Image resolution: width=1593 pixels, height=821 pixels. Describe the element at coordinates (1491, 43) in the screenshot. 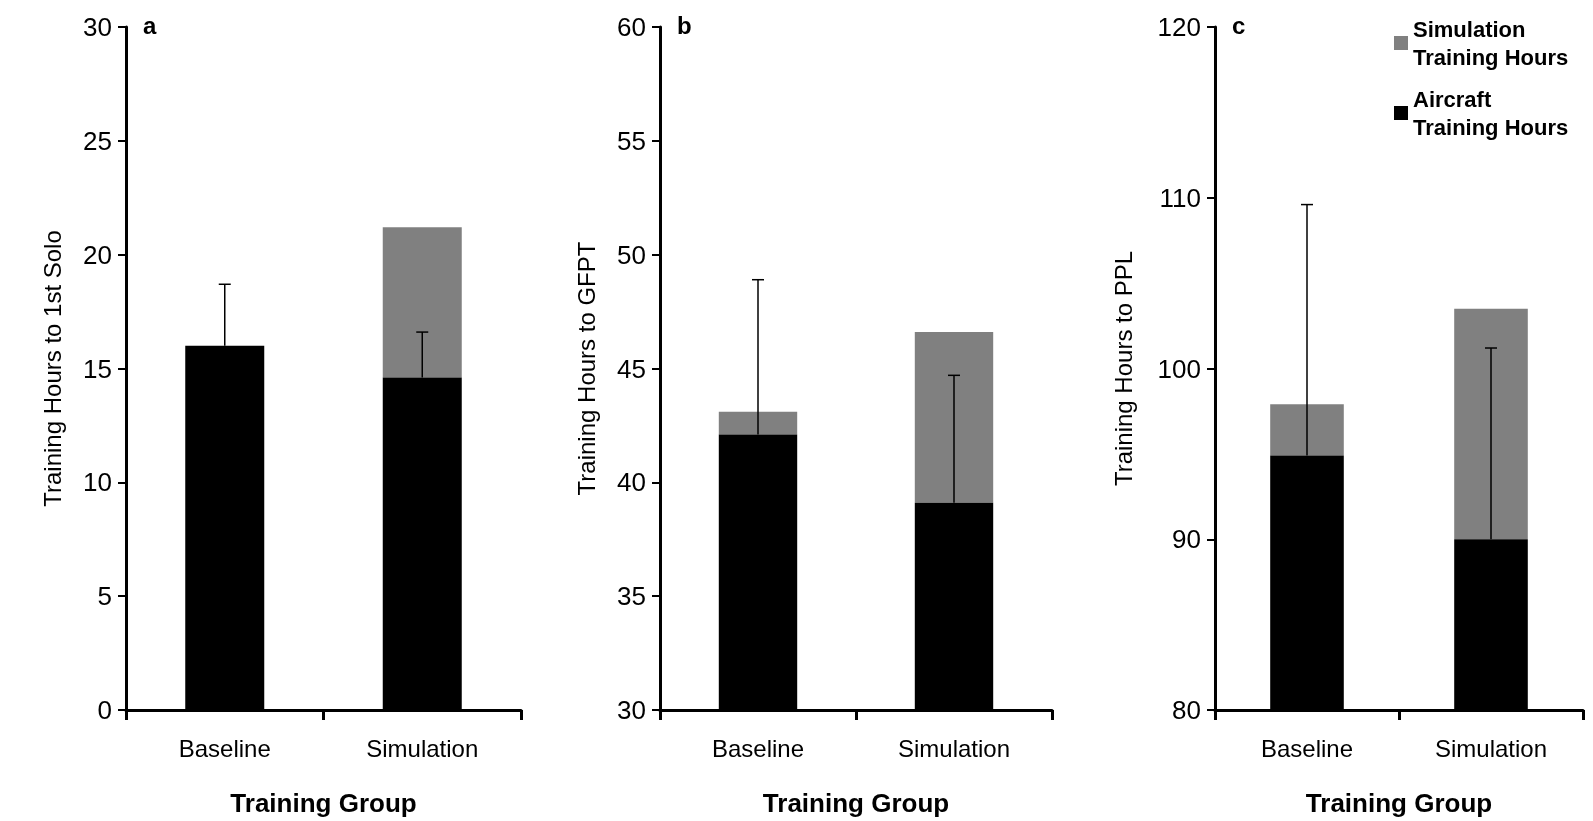

I see `legend-label: Simulation Training Hours` at that location.